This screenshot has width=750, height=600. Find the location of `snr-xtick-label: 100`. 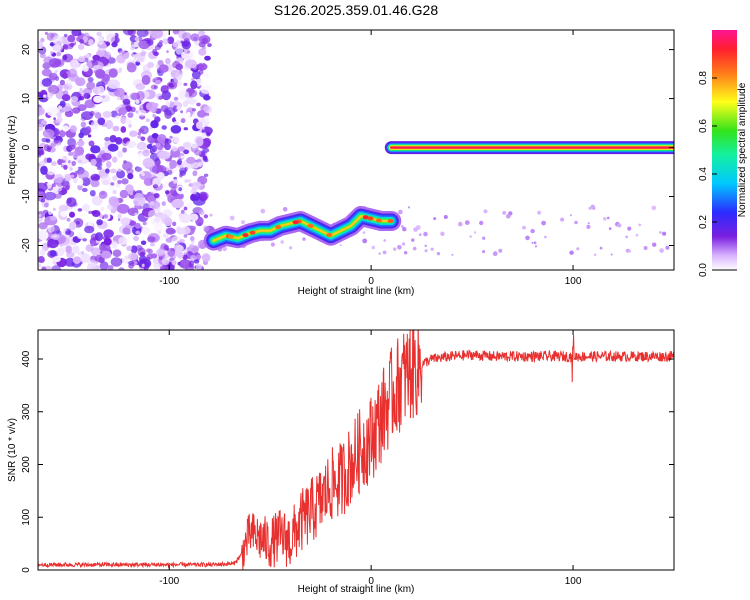

snr-xtick-label: 100 is located at coordinates (573, 581).